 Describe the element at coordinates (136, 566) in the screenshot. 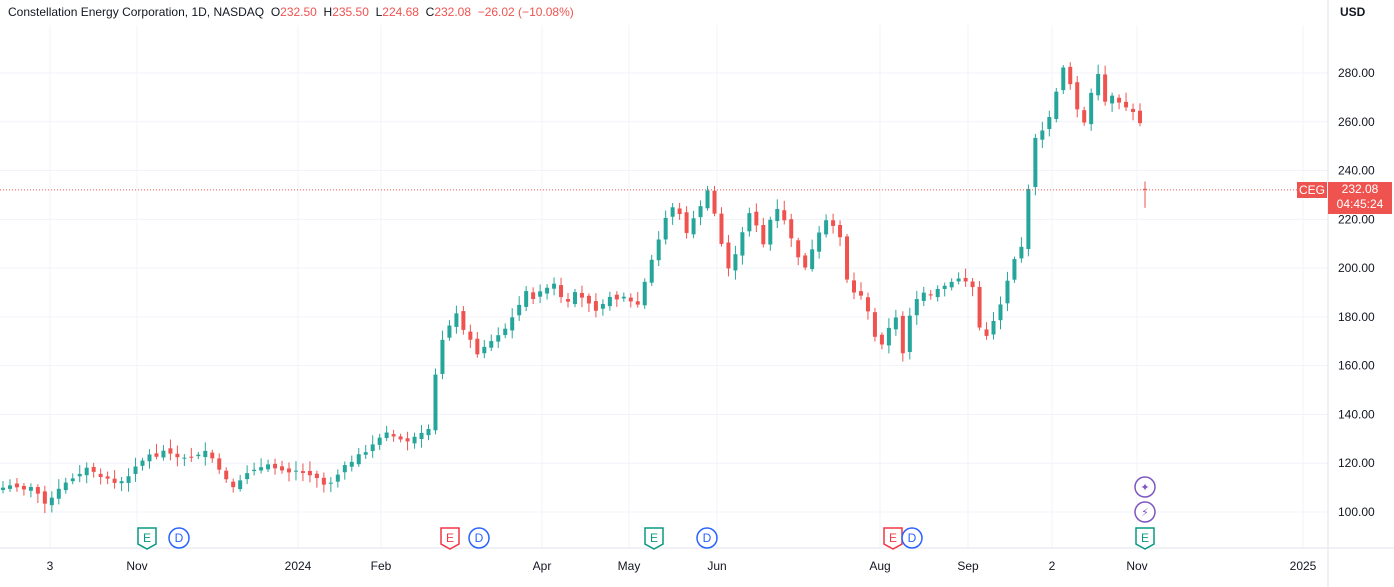

I see `x-tick-label: Nov` at that location.